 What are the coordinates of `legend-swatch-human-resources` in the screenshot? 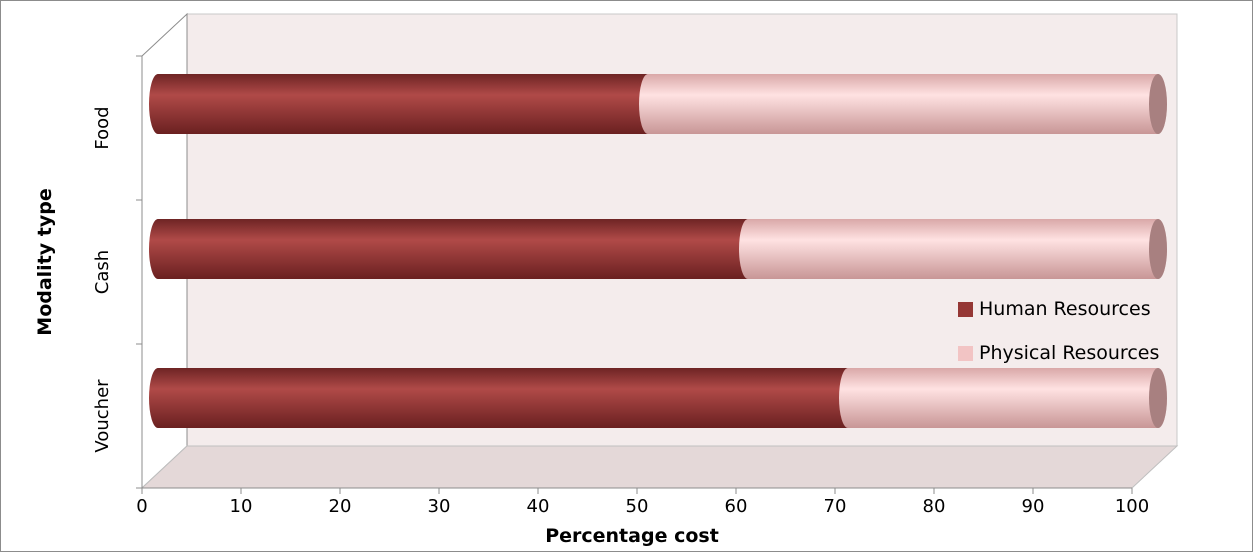 It's located at (965, 309).